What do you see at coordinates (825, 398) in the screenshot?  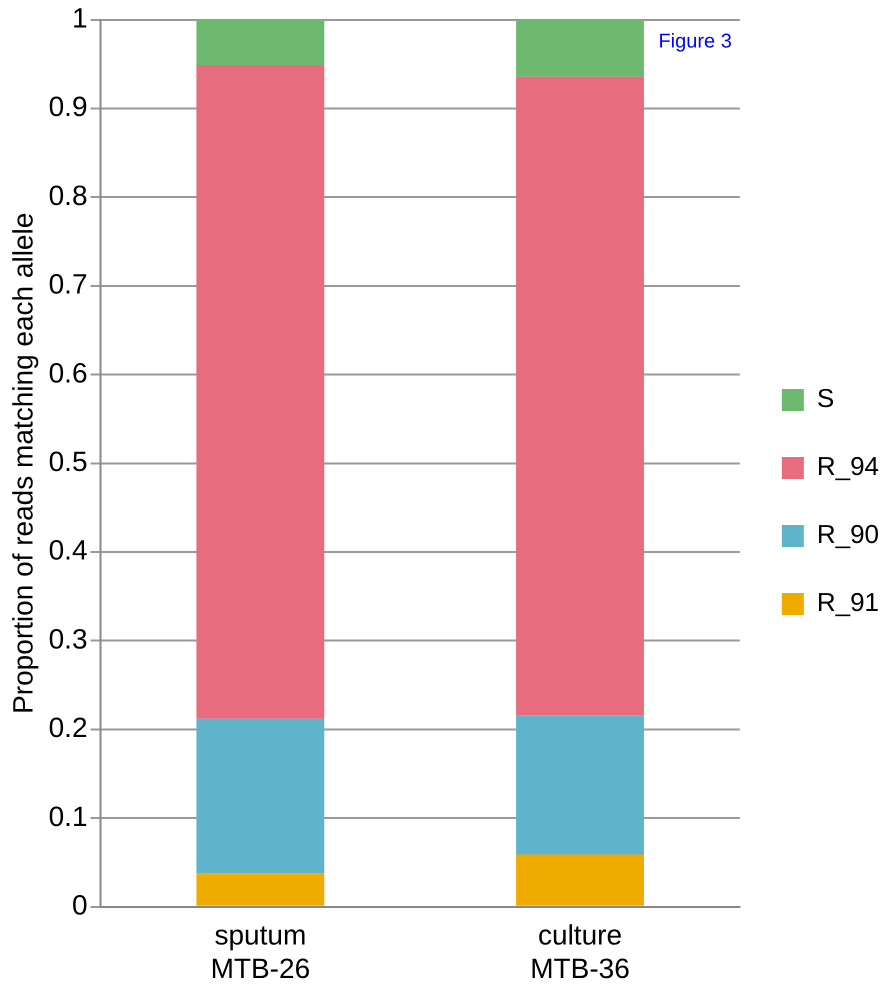 I see `legend-label: S` at bounding box center [825, 398].